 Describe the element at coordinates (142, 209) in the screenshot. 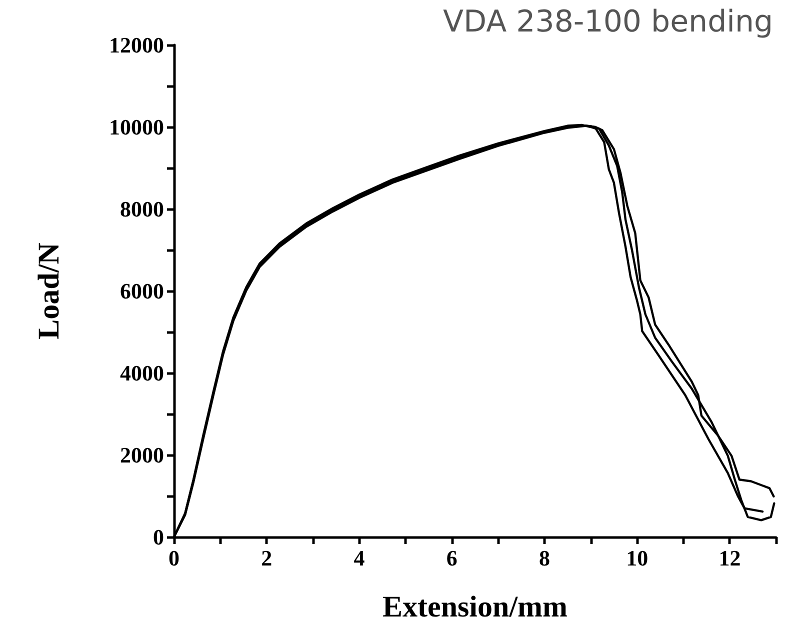

I see `y-tick-label: 8000` at that location.